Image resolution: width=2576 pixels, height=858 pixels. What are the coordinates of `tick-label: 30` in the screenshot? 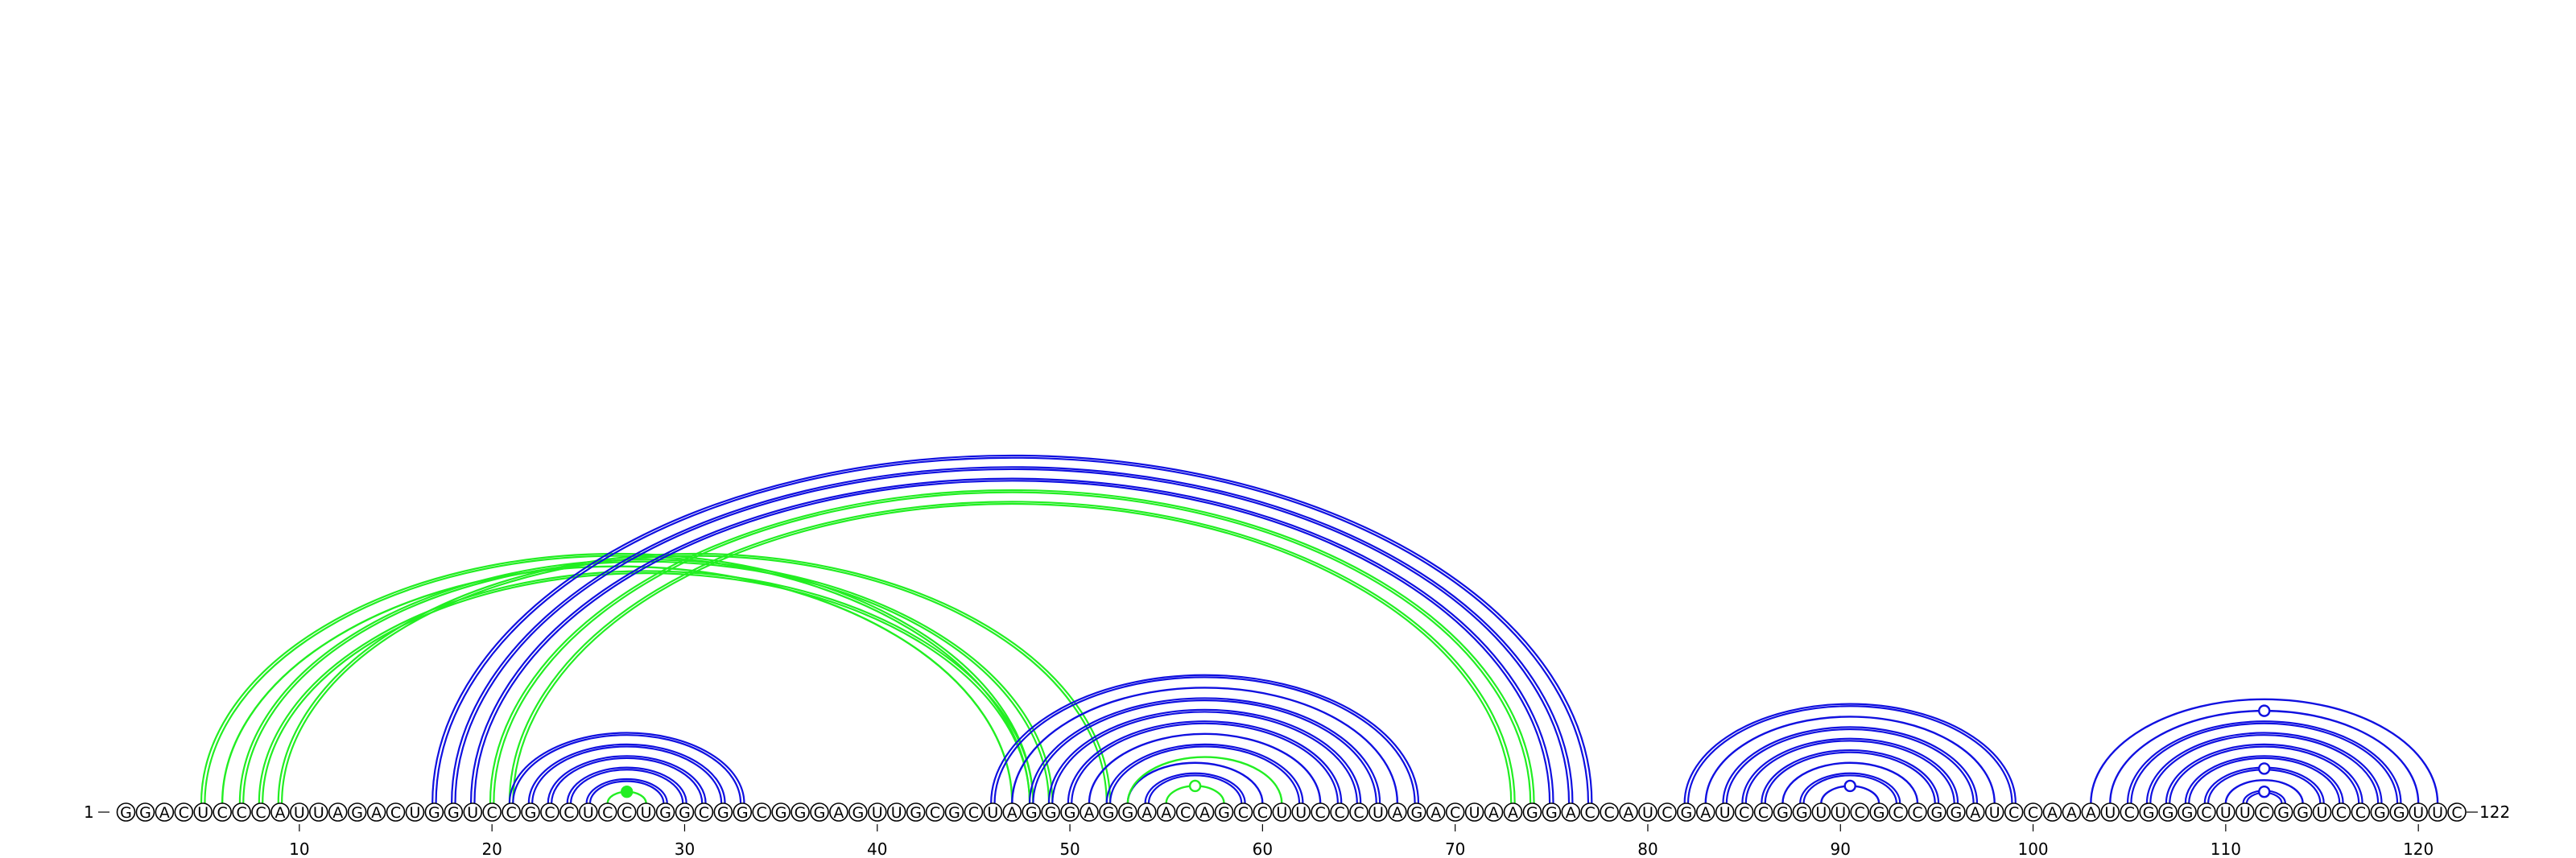 It's located at (685, 849).